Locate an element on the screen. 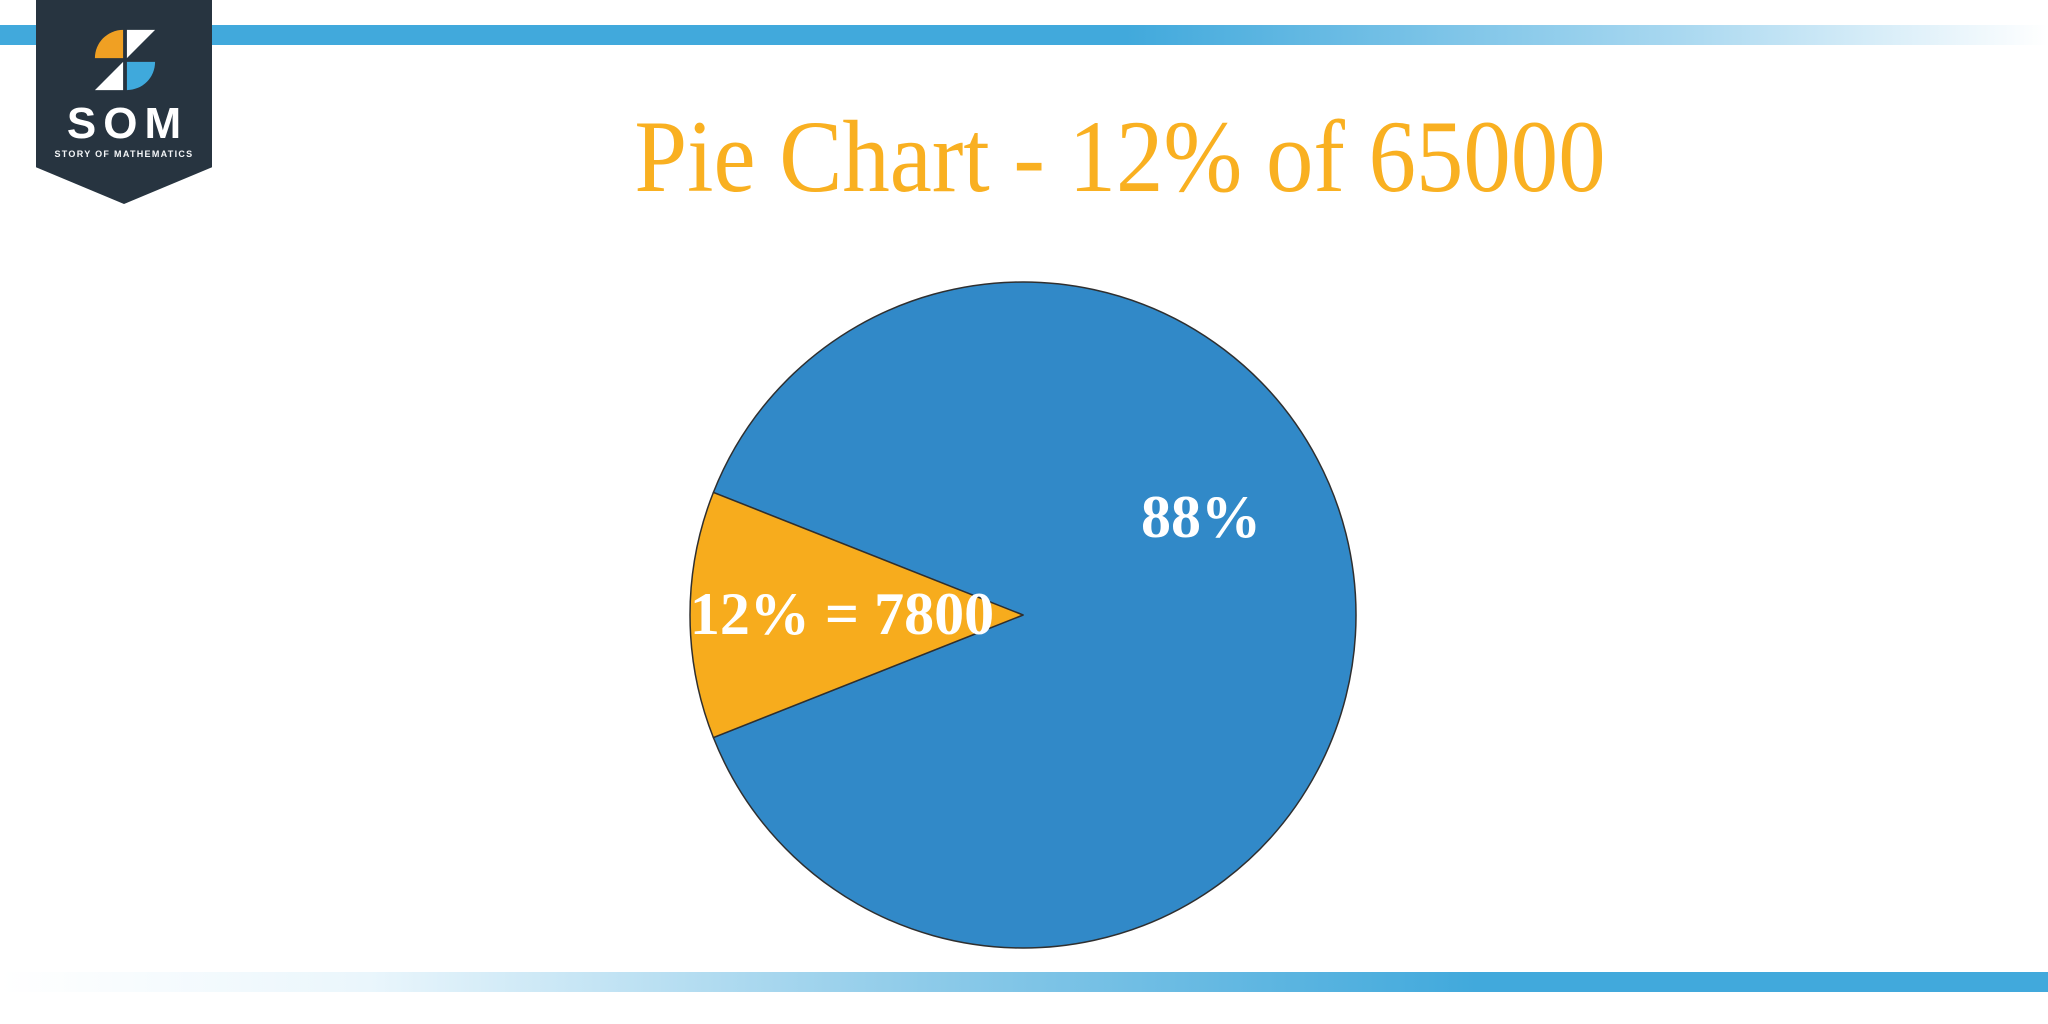 The height and width of the screenshot is (1024, 2048). pie-label-12-7800: 12% = 7800 is located at coordinates (842, 614).